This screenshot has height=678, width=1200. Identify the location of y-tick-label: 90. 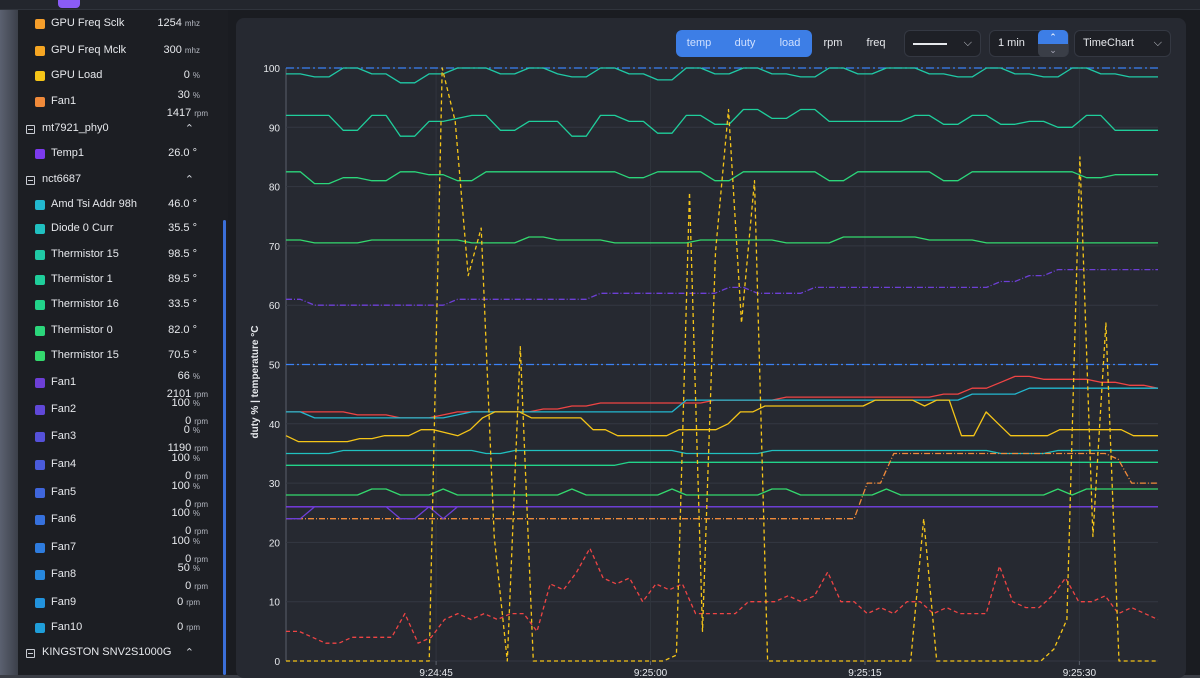
(275, 128).